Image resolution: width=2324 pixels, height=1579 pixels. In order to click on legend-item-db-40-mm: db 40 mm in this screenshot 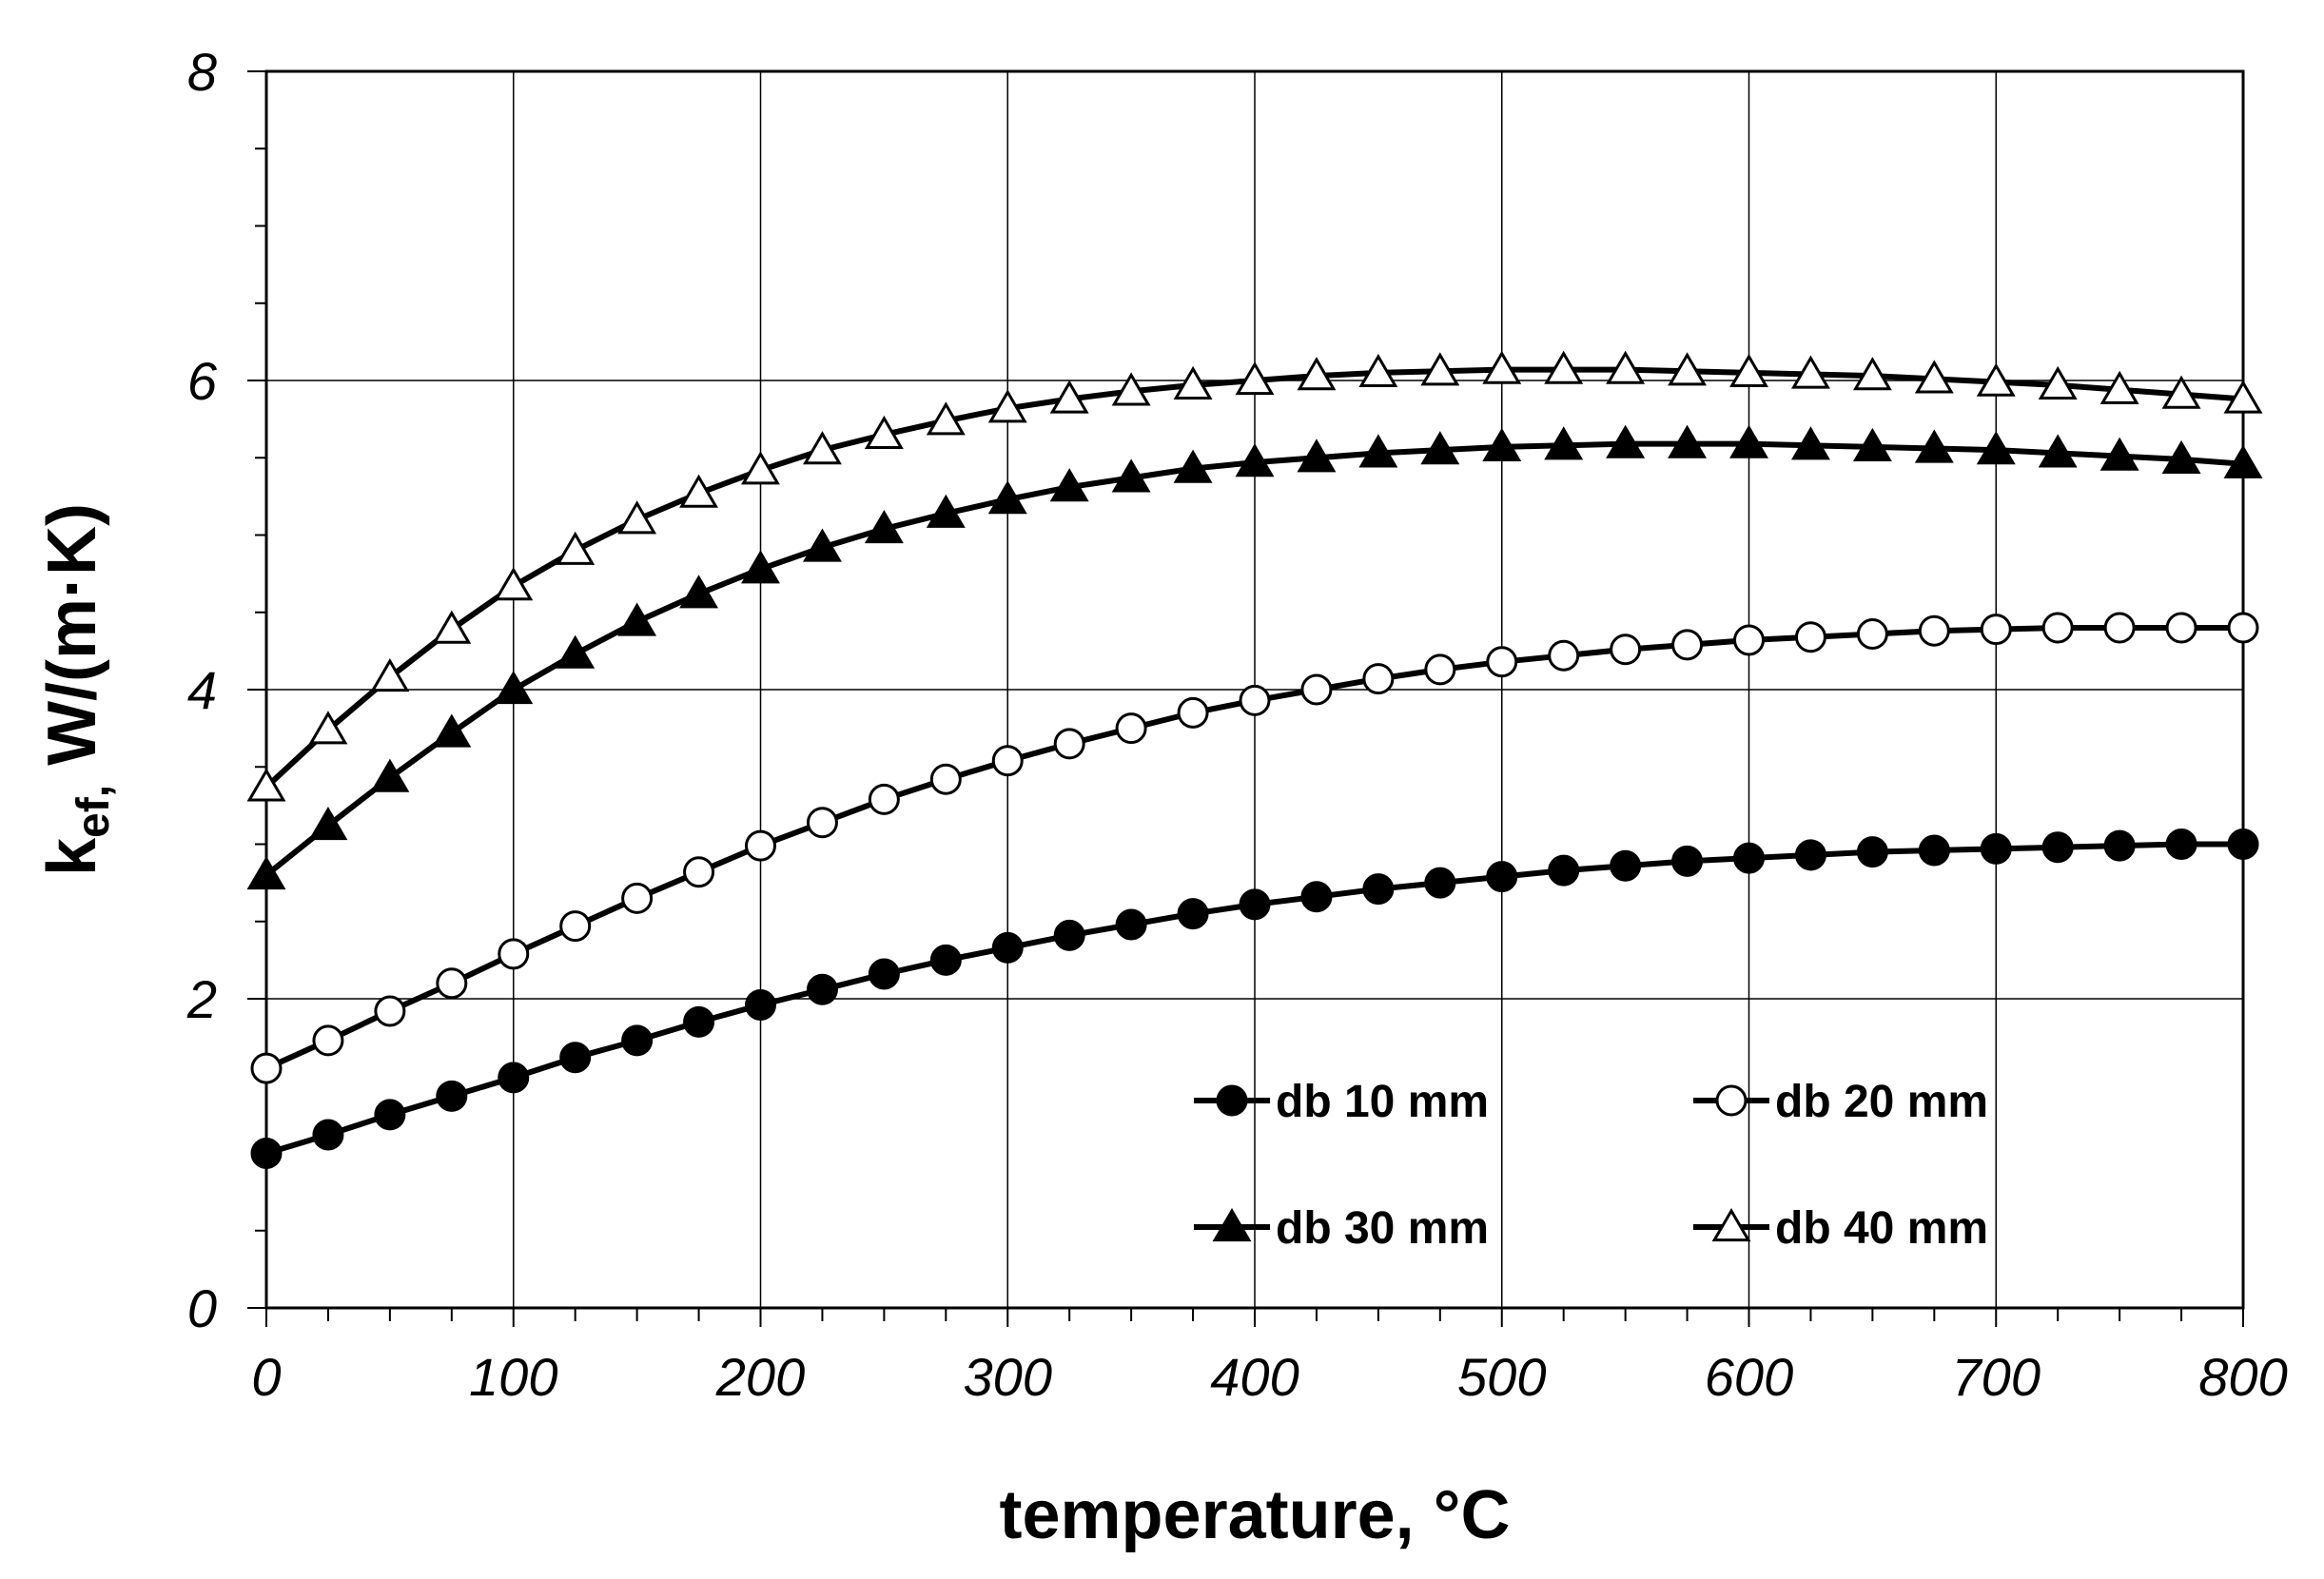, I will do `click(1840, 1228)`.